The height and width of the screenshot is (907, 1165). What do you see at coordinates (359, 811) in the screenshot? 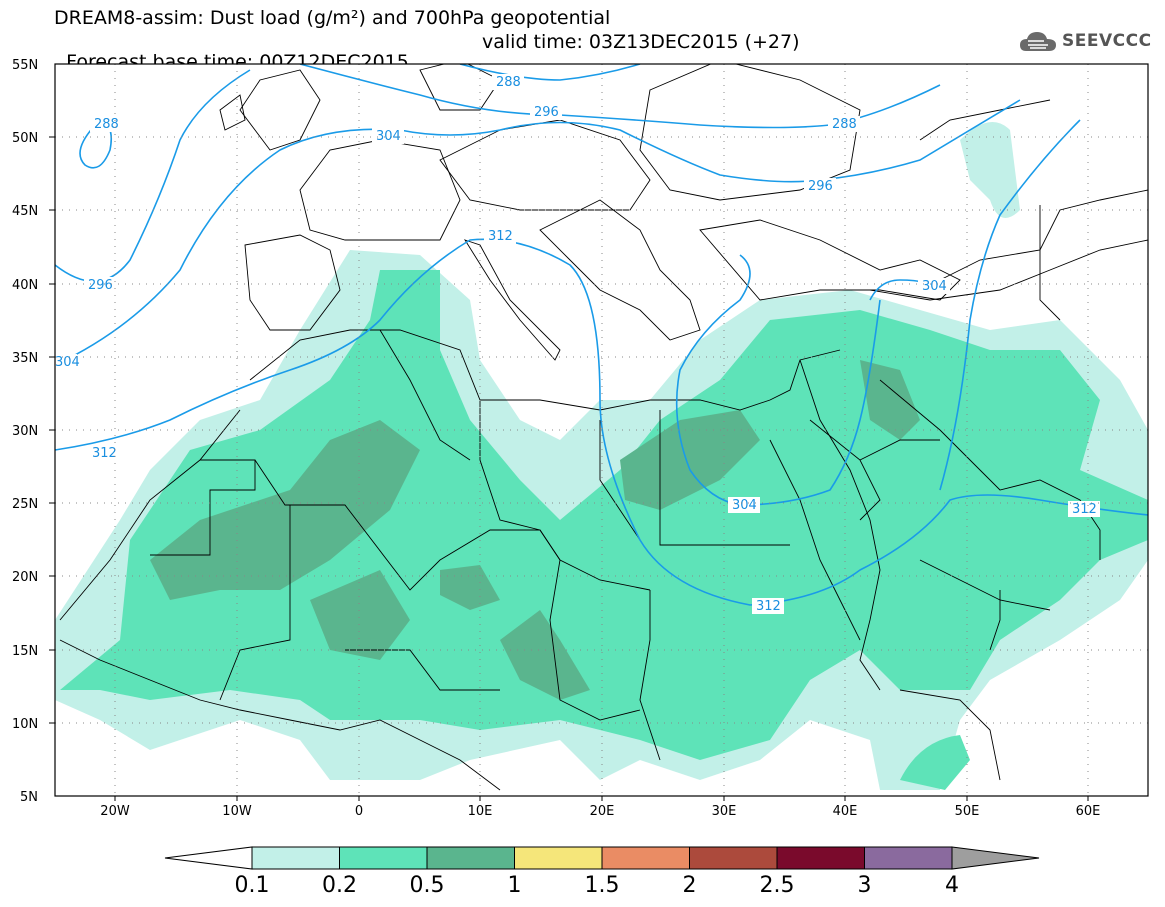
I see `lon-label: 0` at bounding box center [359, 811].